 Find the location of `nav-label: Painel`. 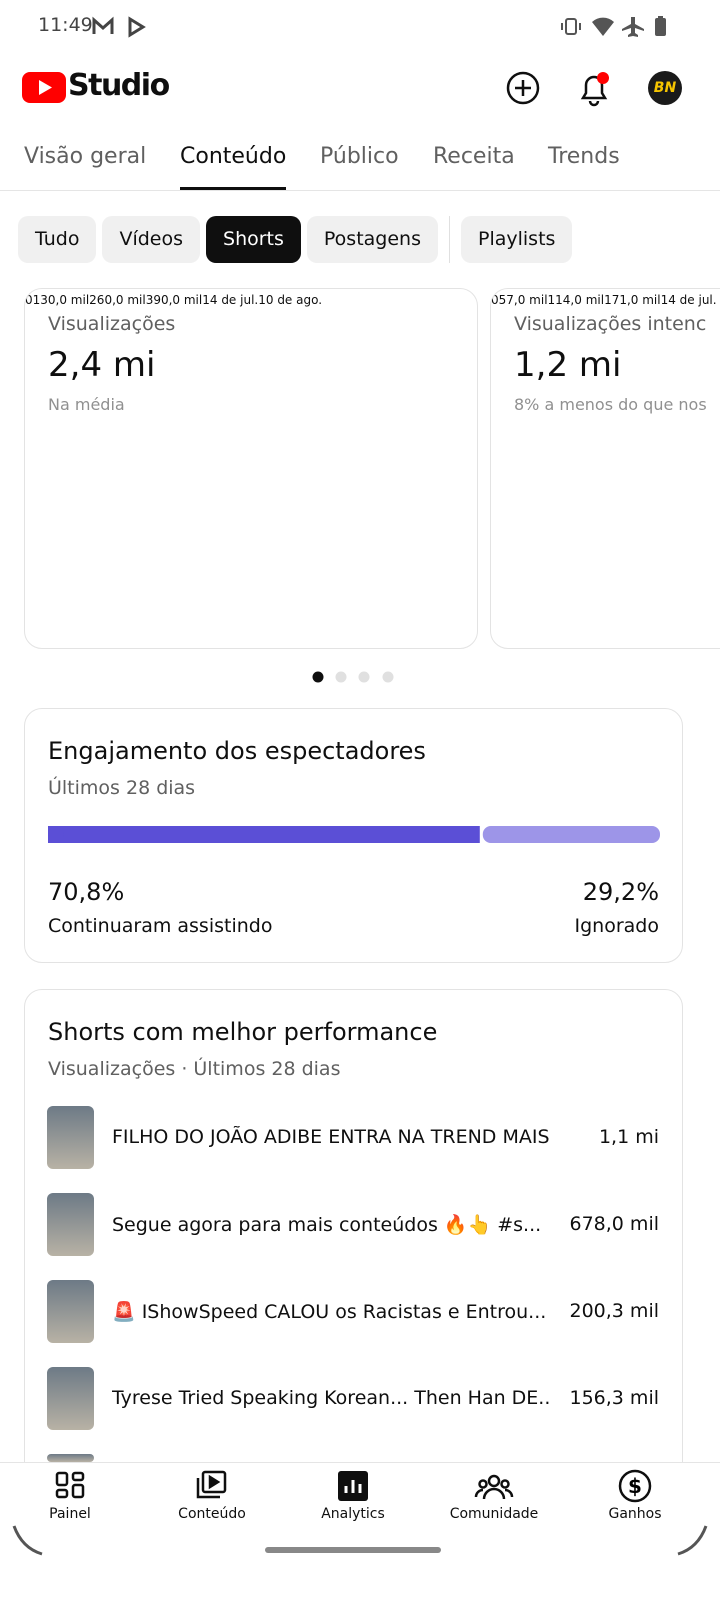

nav-label: Painel is located at coordinates (70, 1514).